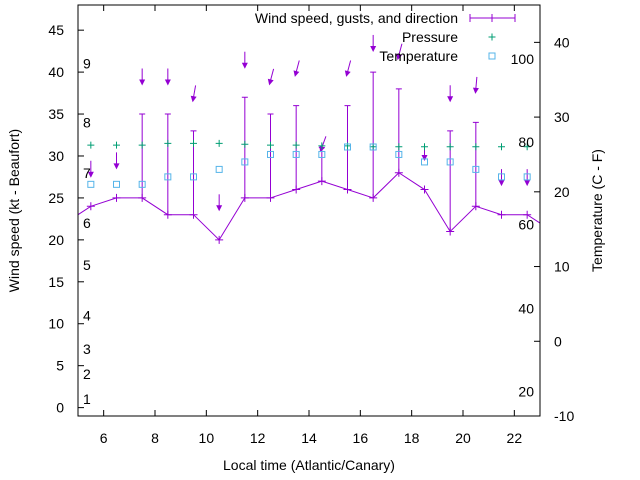  Describe the element at coordinates (56, 198) in the screenshot. I see `y-tick-label-left: 25` at that location.